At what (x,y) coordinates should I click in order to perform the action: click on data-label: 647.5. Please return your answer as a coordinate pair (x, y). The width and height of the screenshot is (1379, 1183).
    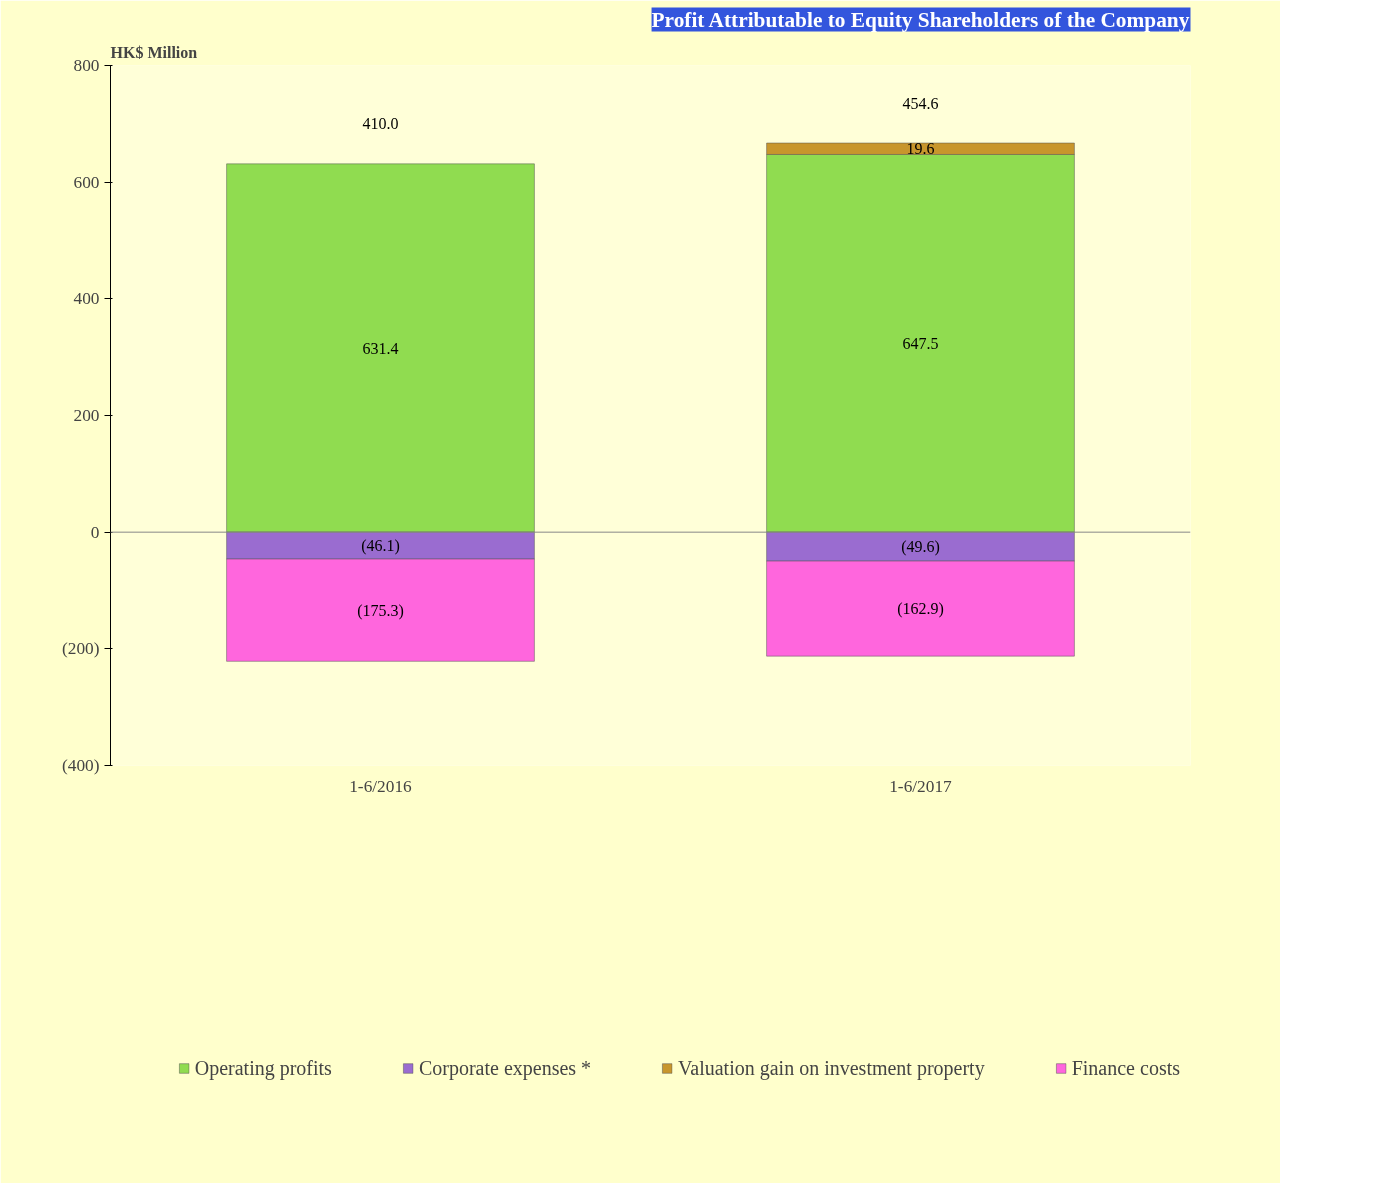
    Looking at the image, I should click on (920, 343).